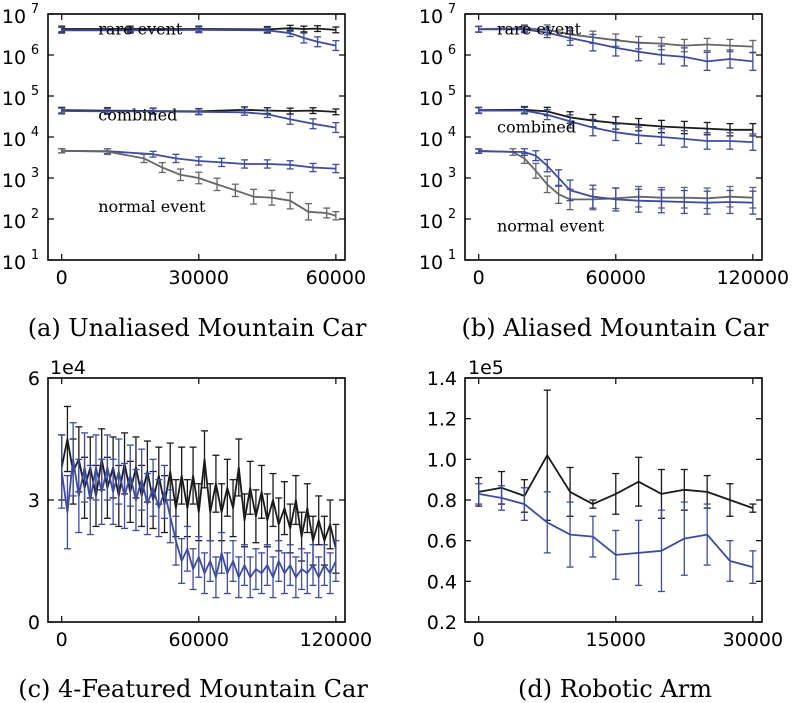 The width and height of the screenshot is (795, 703). I want to click on panel-d-ytick-label: 1.4, so click(442, 379).